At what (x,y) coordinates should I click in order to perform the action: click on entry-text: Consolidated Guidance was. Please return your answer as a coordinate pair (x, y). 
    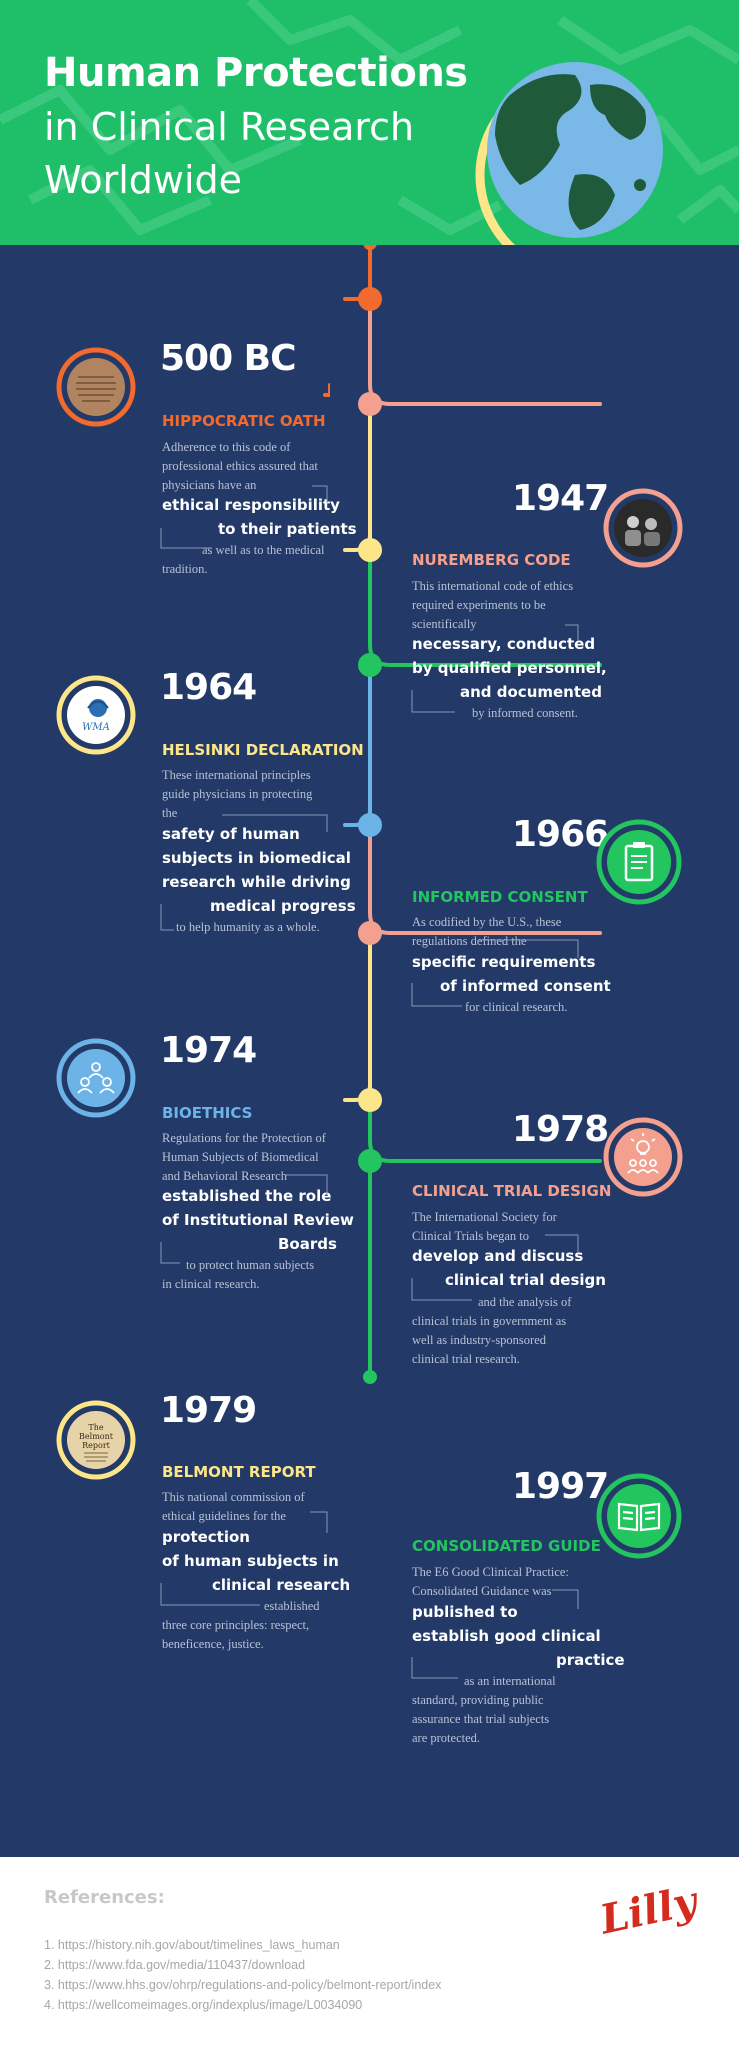
    Looking at the image, I should click on (482, 1591).